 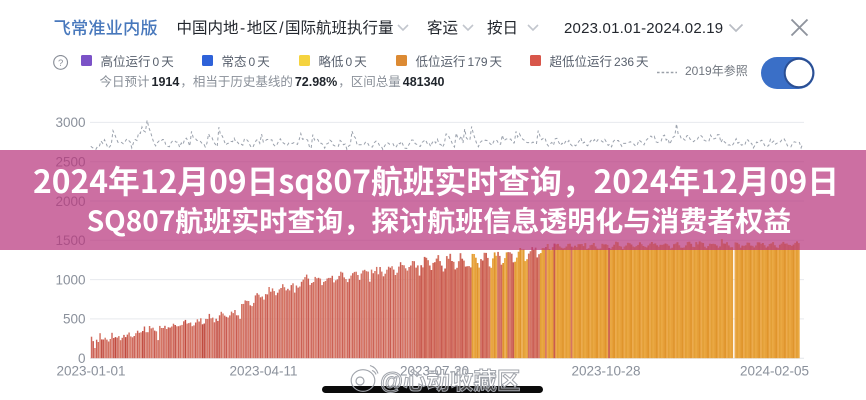 What do you see at coordinates (70, 279) in the screenshot?
I see `svg-text: 1000` at bounding box center [70, 279].